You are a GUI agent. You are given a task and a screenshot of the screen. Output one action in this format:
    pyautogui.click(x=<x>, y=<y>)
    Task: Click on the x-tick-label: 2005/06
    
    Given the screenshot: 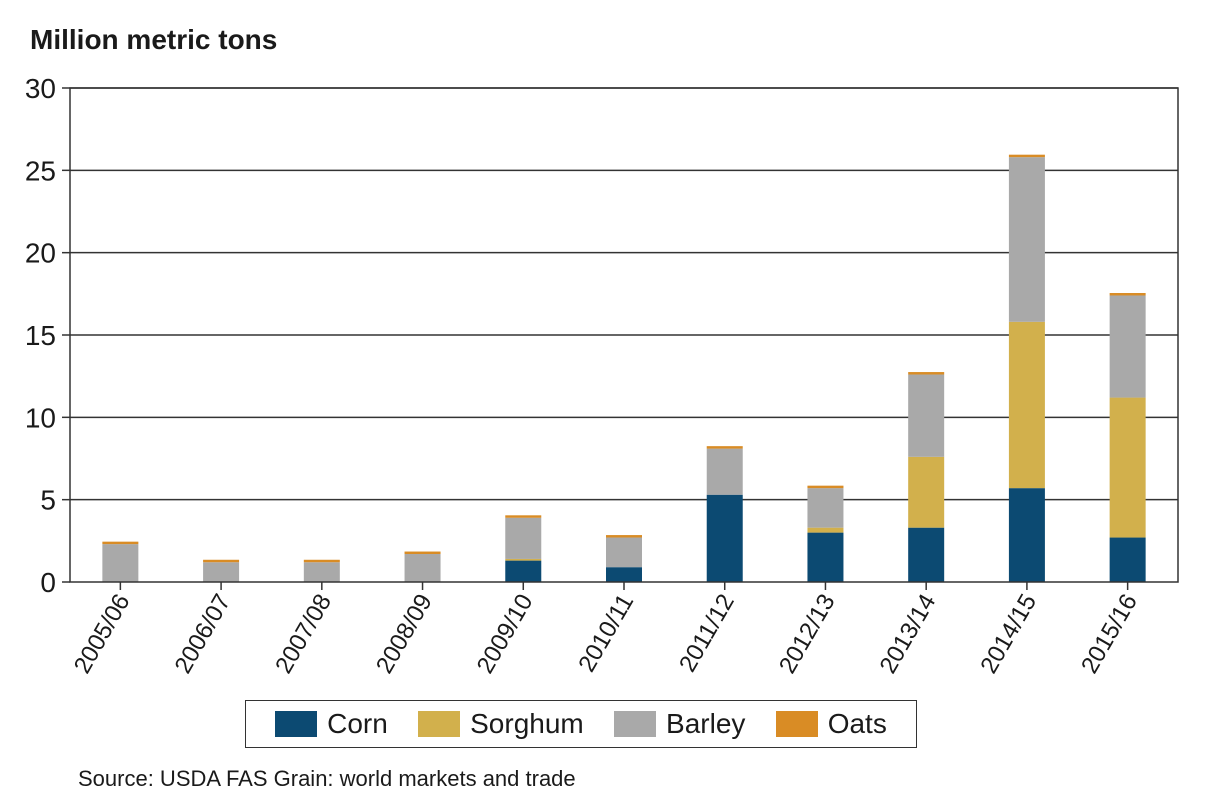 What is the action you would take?
    pyautogui.click(x=102, y=634)
    